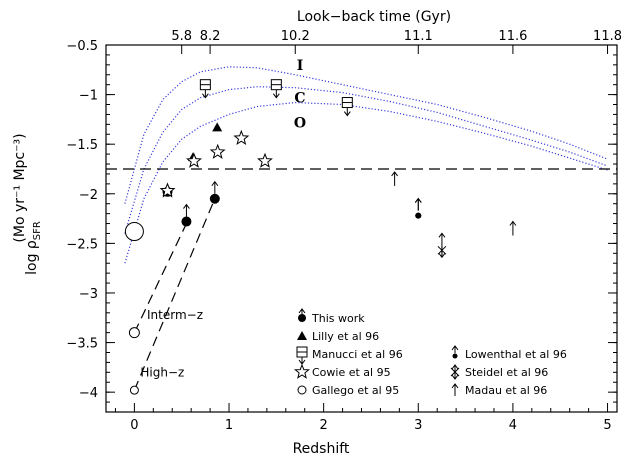 The width and height of the screenshot is (634, 459). Describe the element at coordinates (88, 393) in the screenshot. I see `y-tick-label: −4` at that location.